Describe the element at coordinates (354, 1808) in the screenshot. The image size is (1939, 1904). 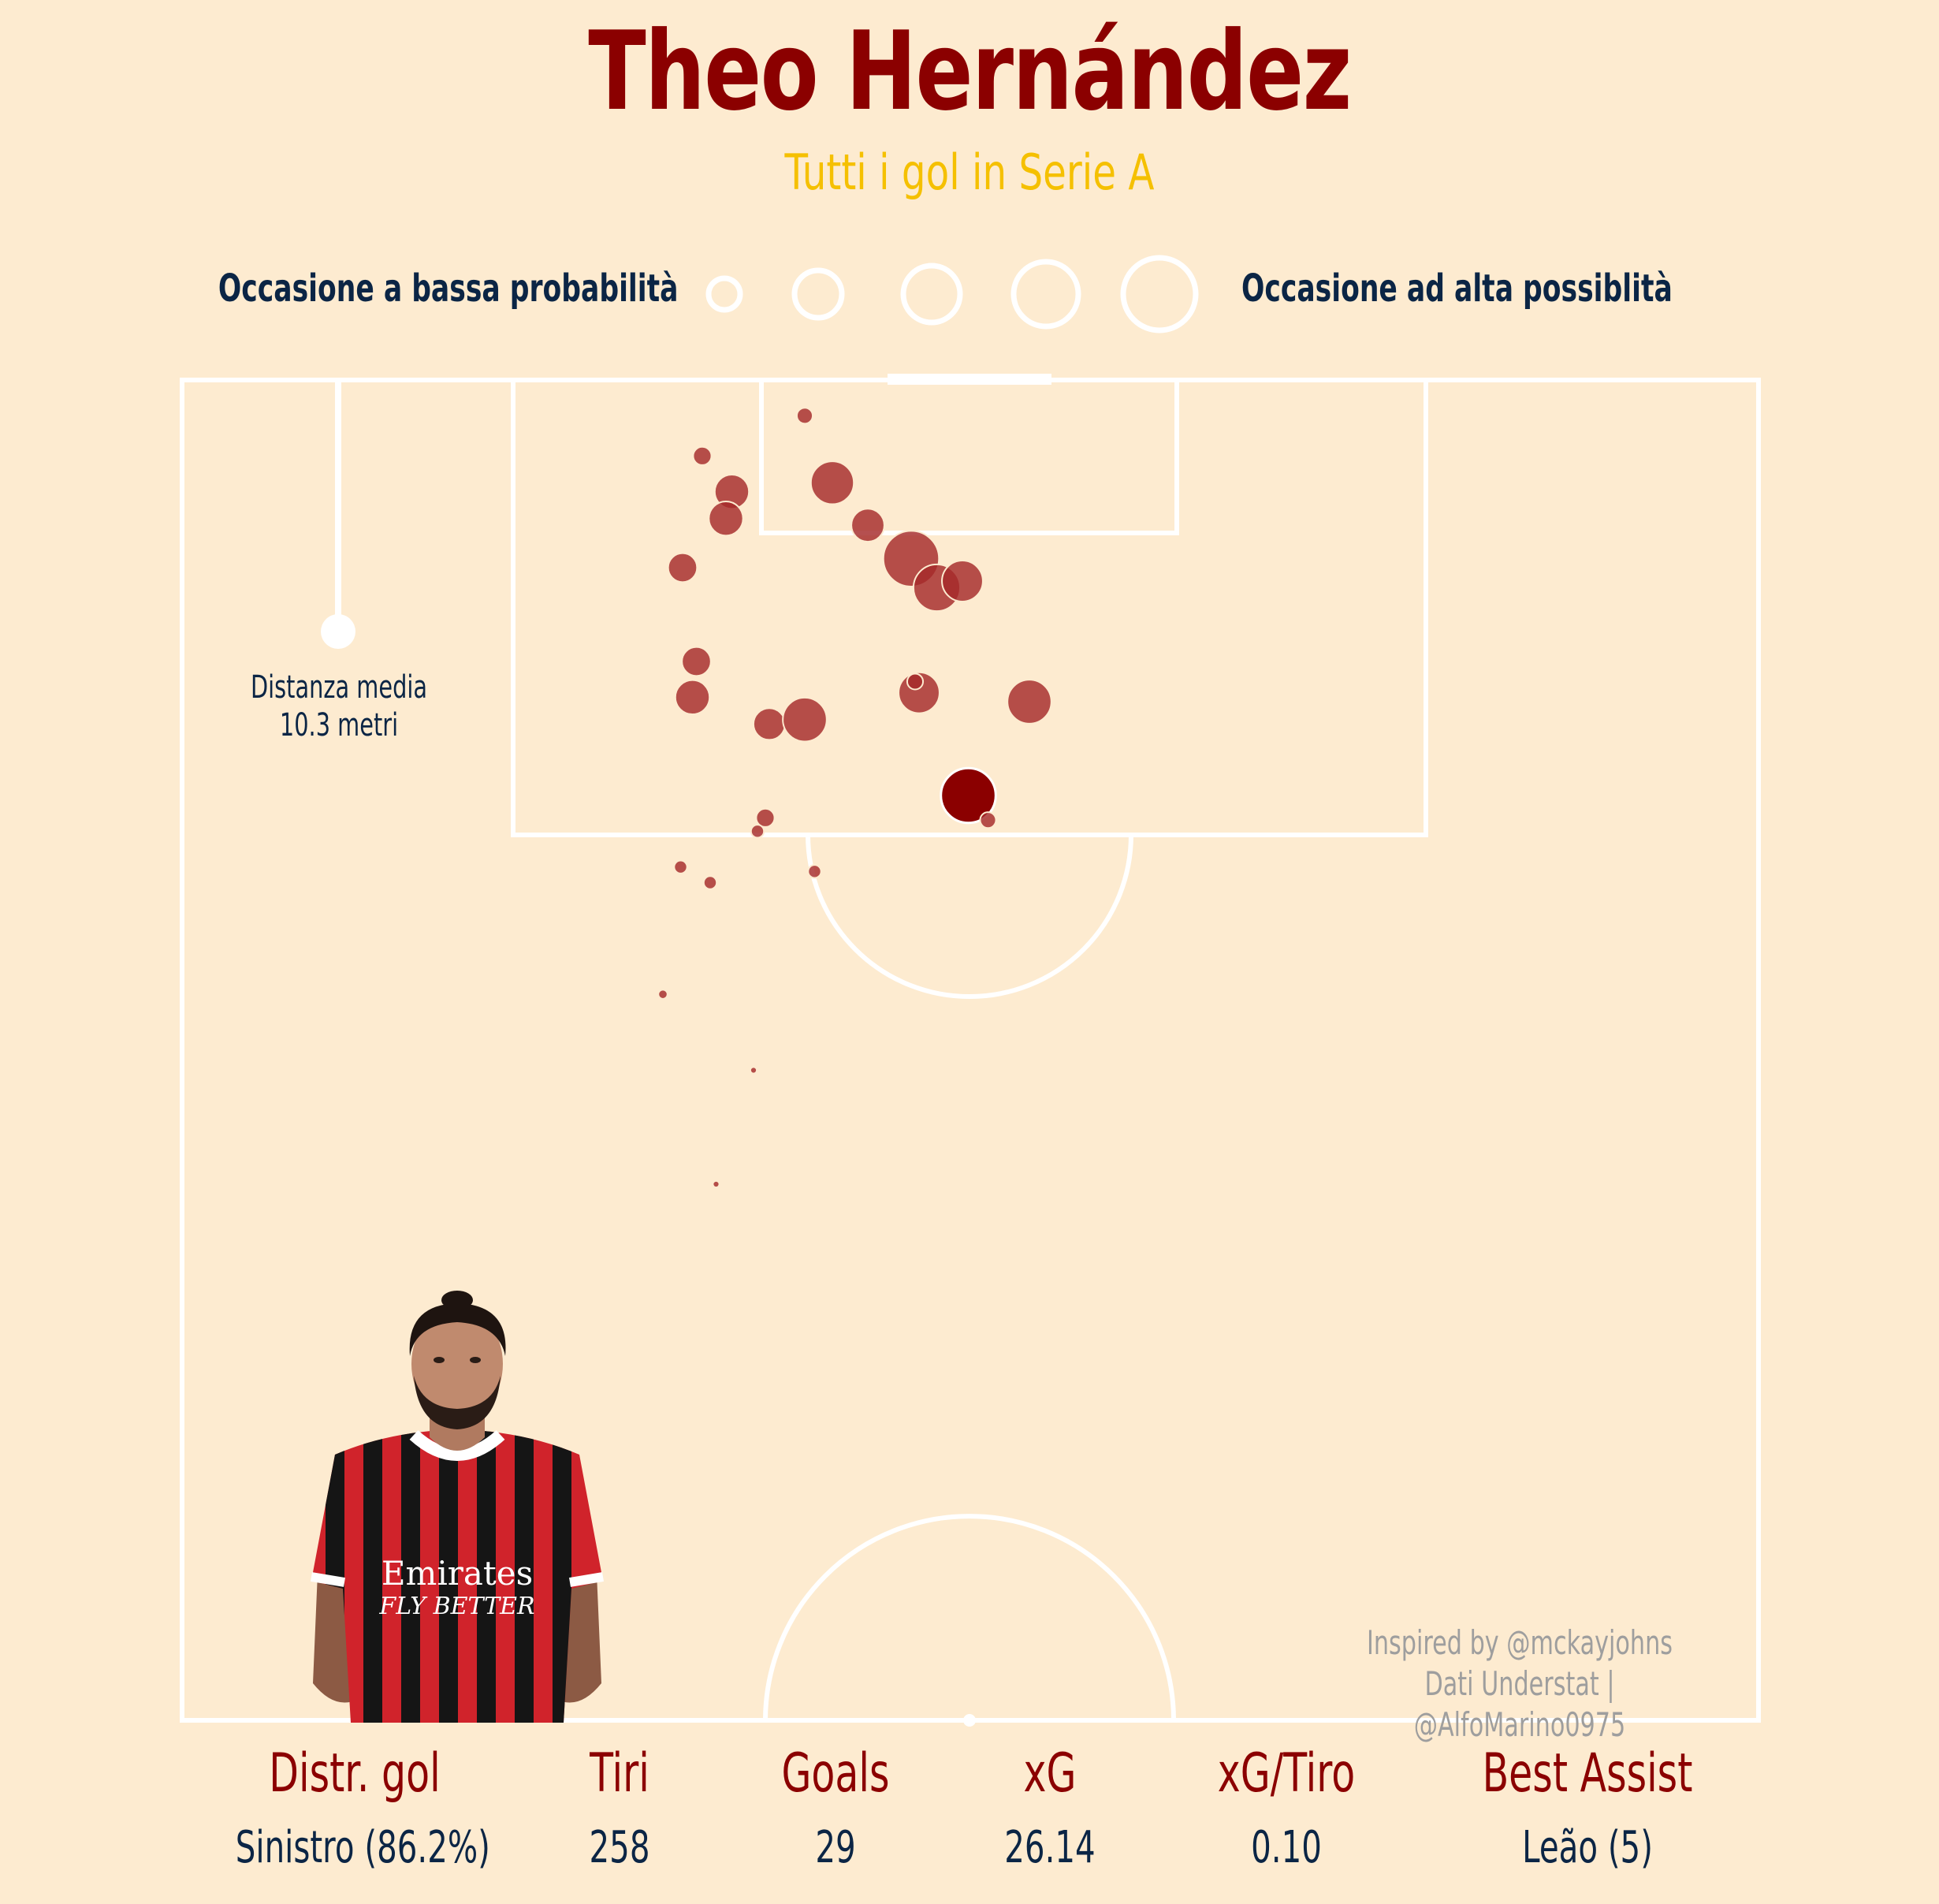
I see `stat-goal-distribution: Distr. gol Sinistro (86.2%)` at that location.